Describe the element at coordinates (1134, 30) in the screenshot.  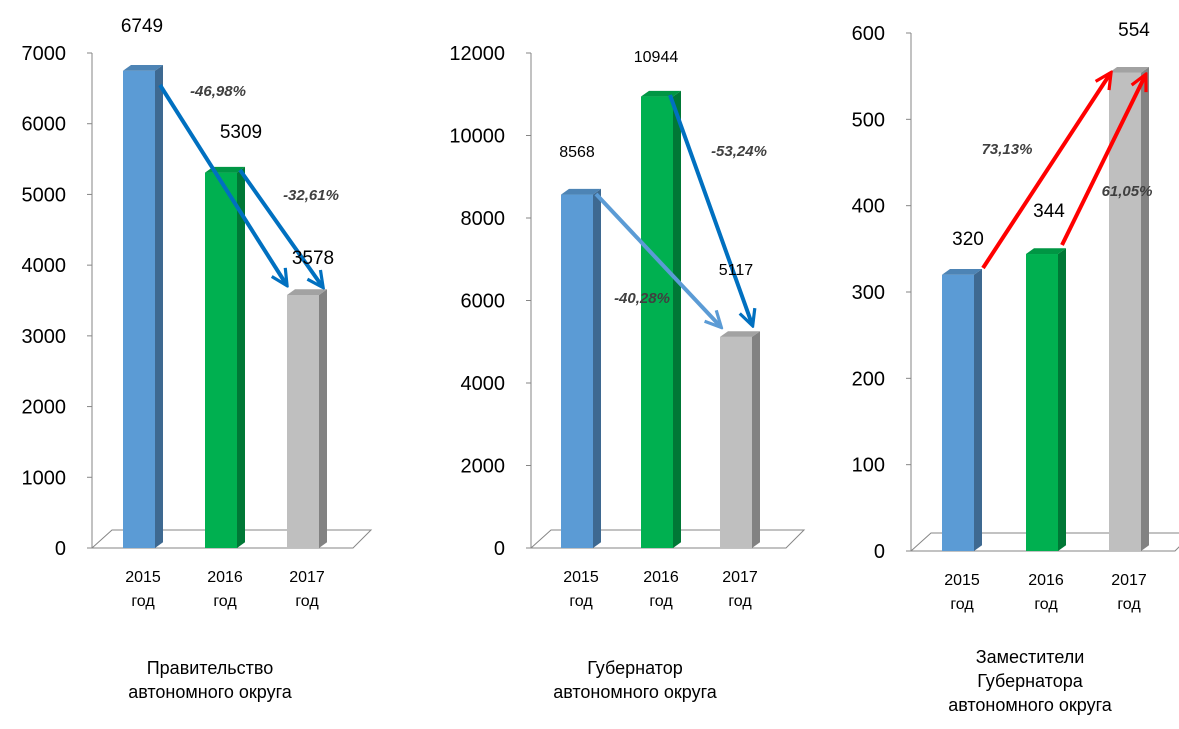
I see `data-label: 554` at that location.